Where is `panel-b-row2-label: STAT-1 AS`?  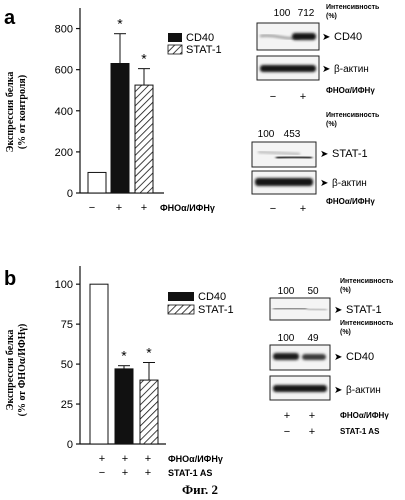
panel-b-row2-label: STAT-1 AS is located at coordinates (190, 473).